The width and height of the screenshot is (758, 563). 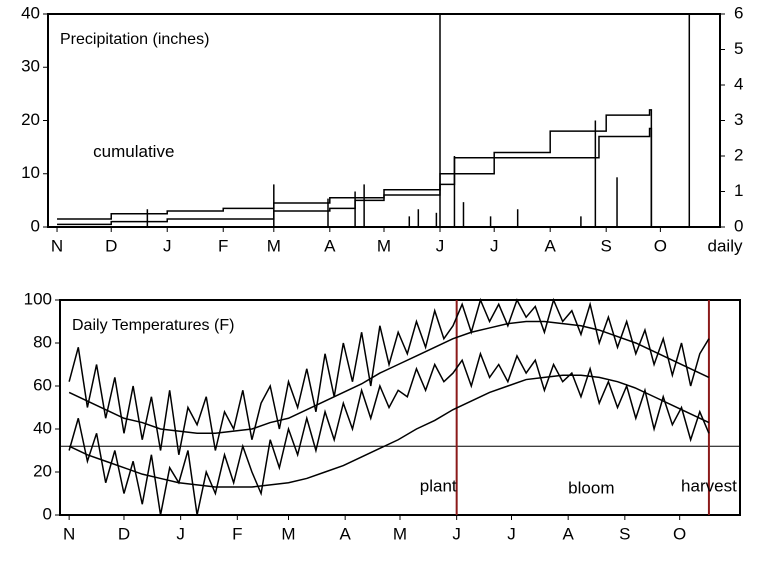 What do you see at coordinates (709, 485) in the screenshot?
I see `event-label: harvest` at bounding box center [709, 485].